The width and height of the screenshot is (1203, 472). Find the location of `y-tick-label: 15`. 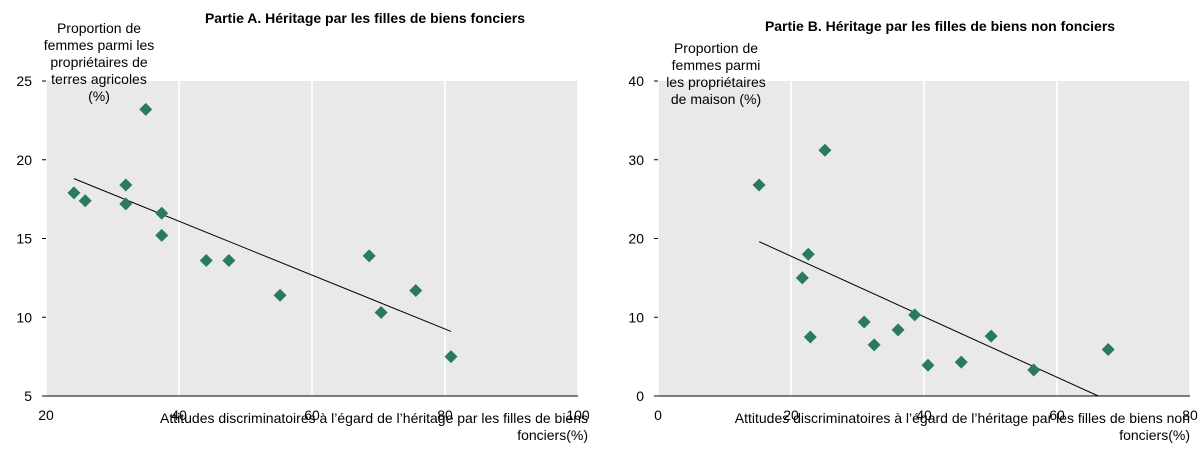

y-tick-label: 15 is located at coordinates (24, 239).